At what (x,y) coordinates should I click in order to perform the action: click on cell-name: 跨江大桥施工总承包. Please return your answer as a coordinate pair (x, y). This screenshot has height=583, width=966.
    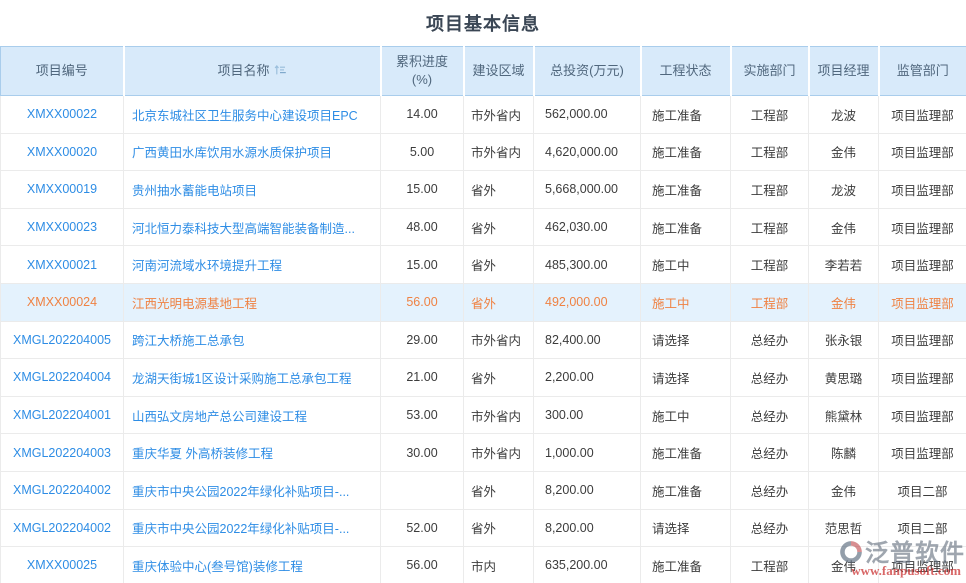
    Looking at the image, I should click on (188, 341).